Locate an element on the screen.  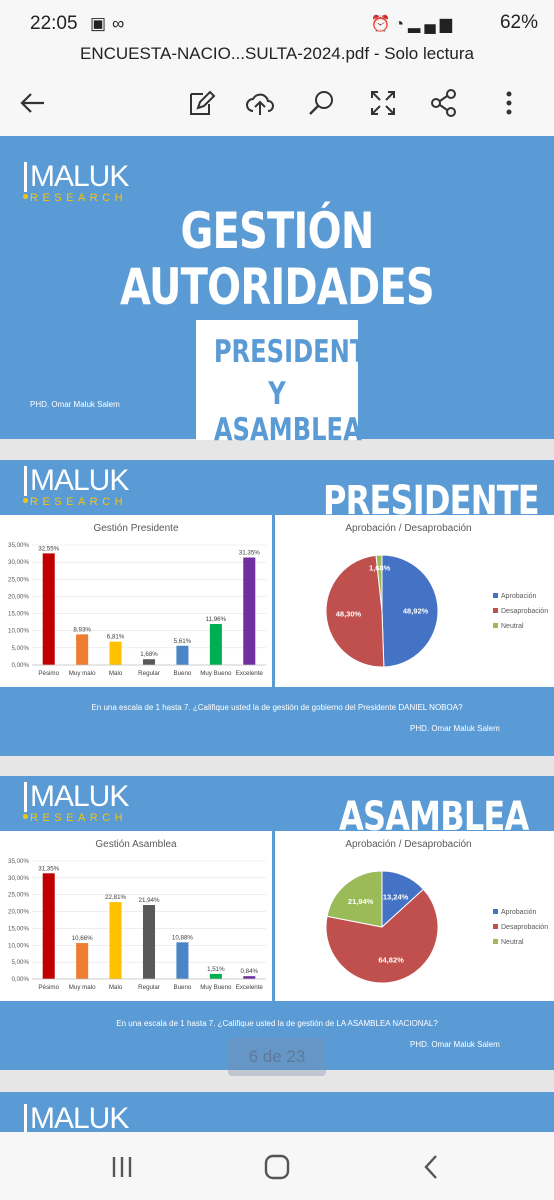
box-line-1: PRESIDENTE is located at coordinates (277, 352).